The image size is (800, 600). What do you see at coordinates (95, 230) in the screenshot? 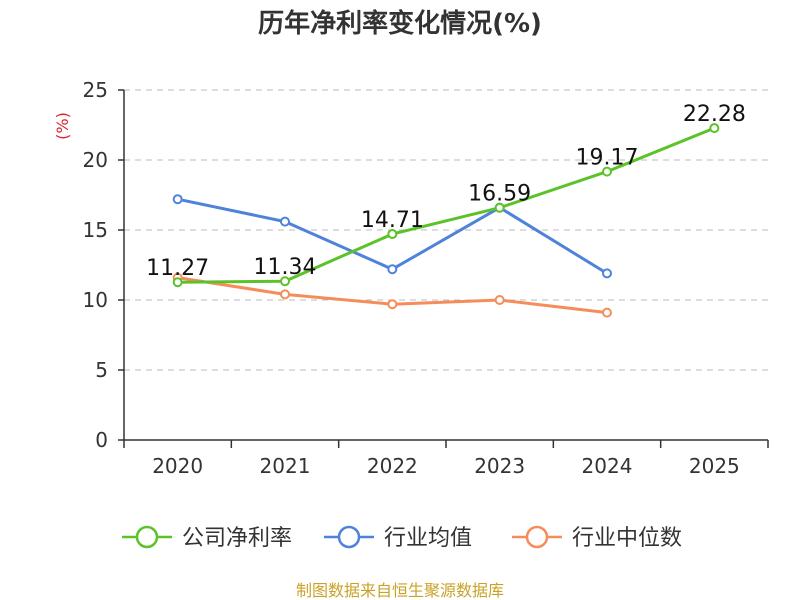
I see `y-tick-label: 15` at bounding box center [95, 230].